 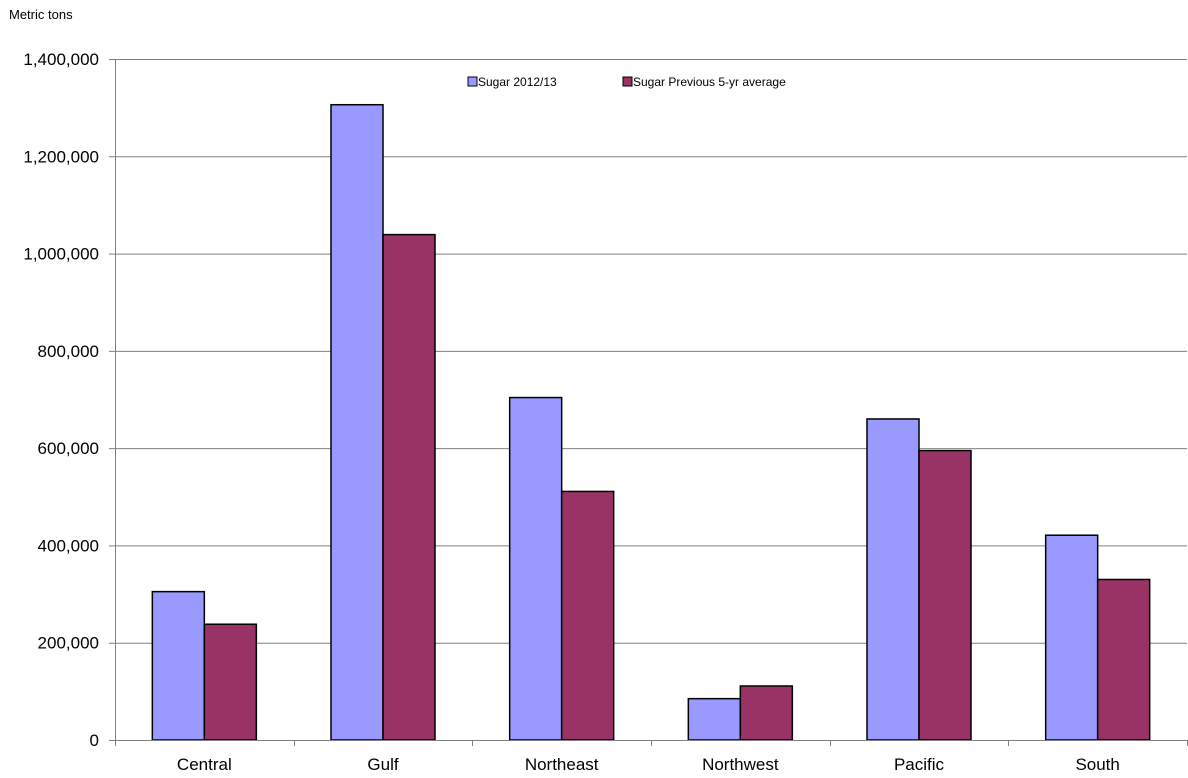 What do you see at coordinates (1097, 764) in the screenshot?
I see `x-tick-label: South` at bounding box center [1097, 764].